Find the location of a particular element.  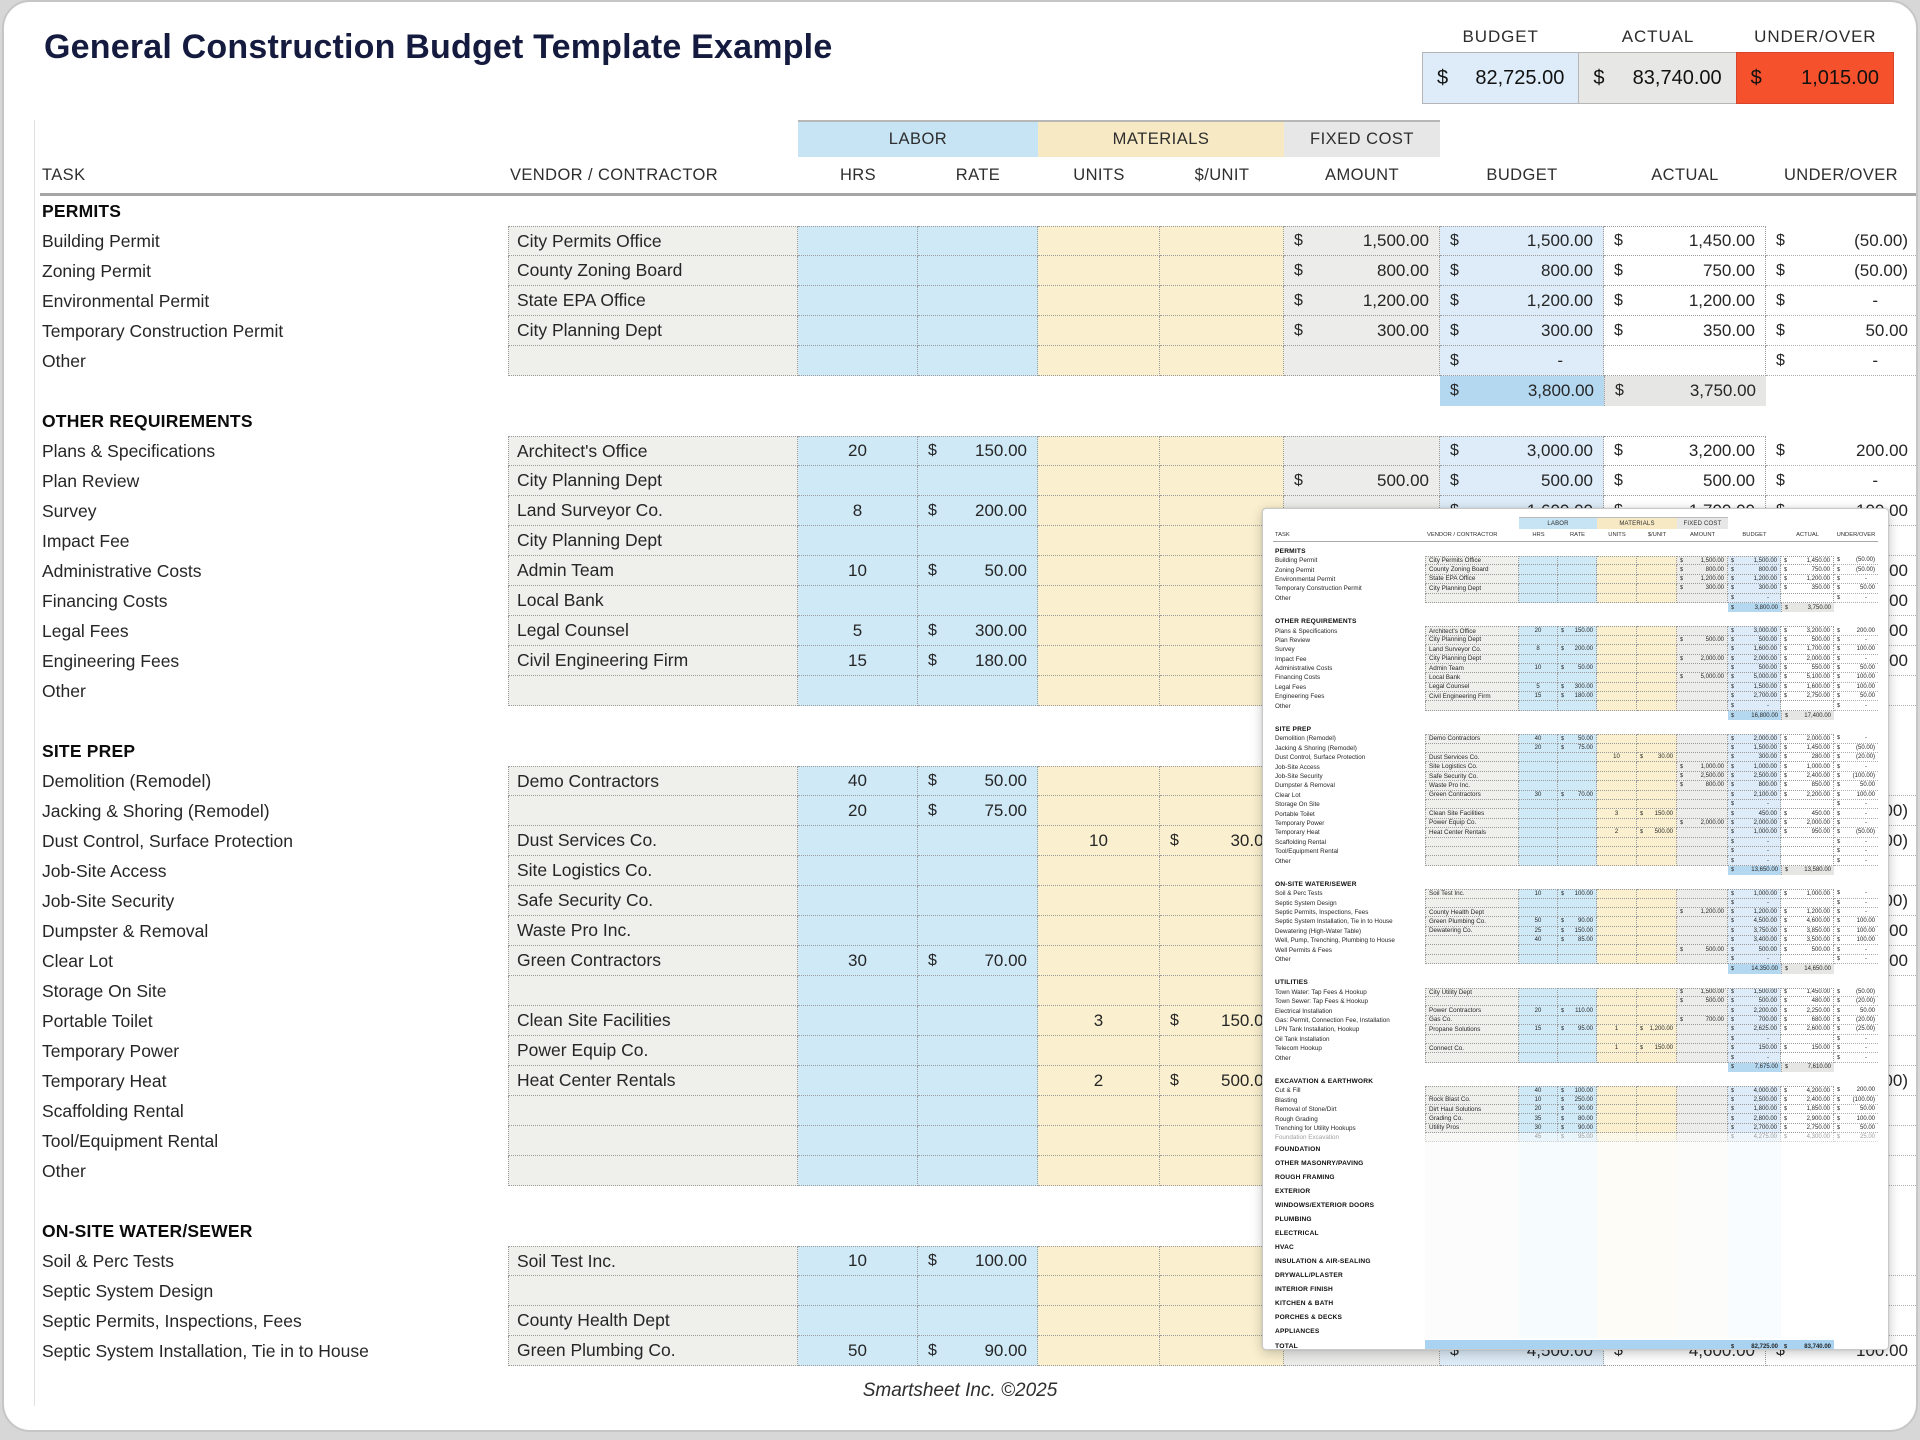

cell-vendor: County Zoning Board is located at coordinates (1472, 570).